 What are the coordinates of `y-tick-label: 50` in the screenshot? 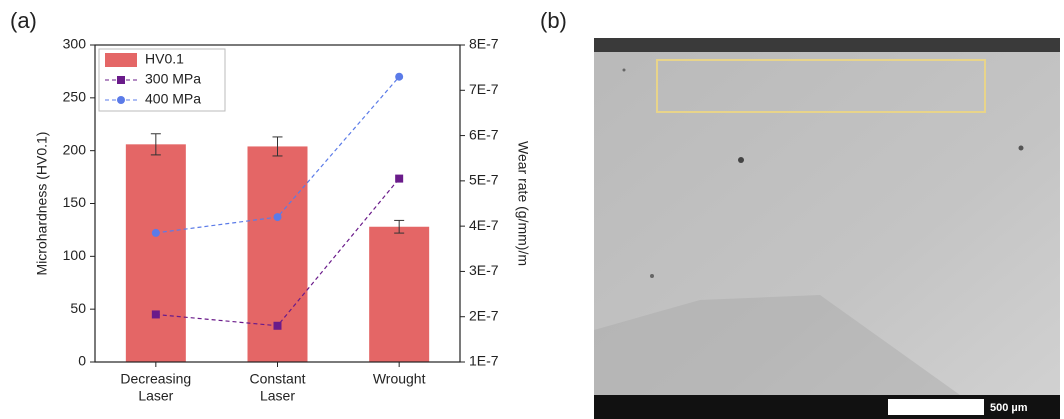 It's located at (78, 308).